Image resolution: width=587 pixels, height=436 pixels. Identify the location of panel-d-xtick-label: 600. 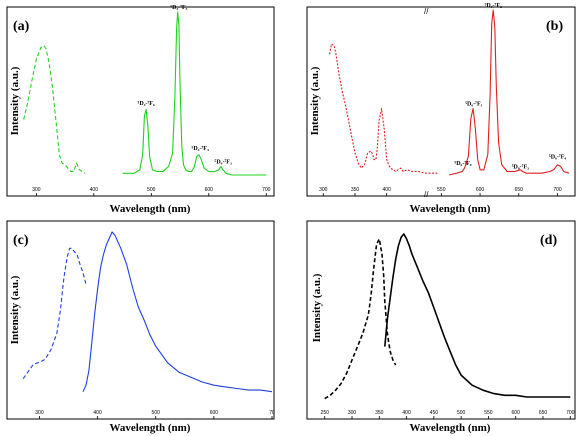
(516, 413).